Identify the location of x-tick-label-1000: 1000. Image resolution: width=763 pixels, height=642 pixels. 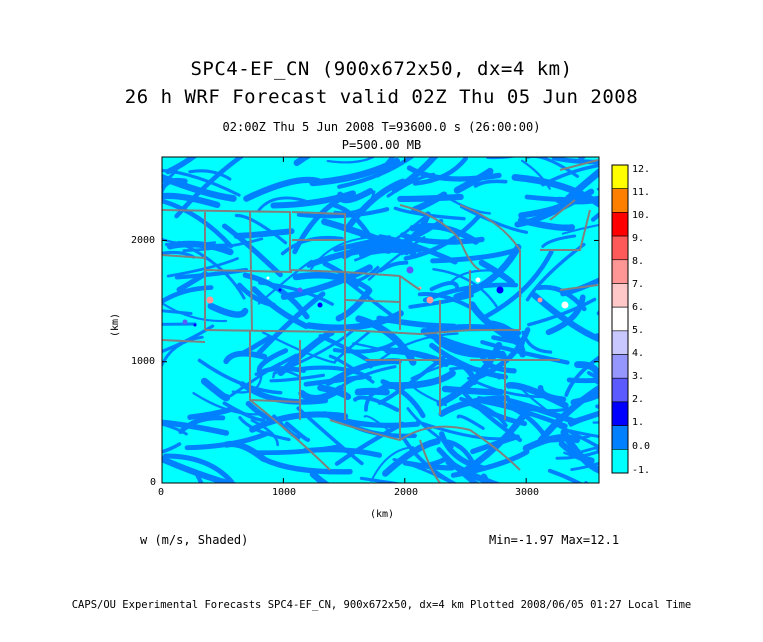
(284, 492).